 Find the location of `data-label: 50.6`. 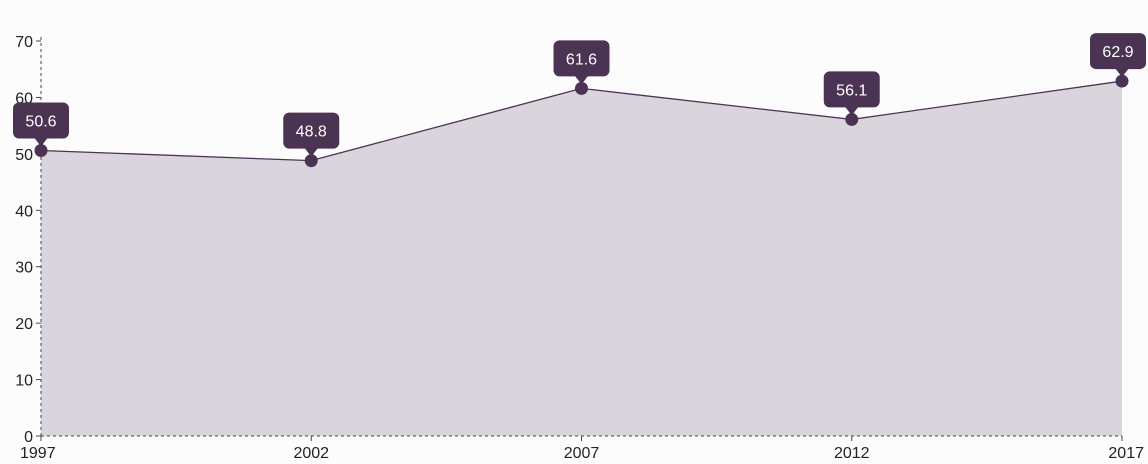

data-label: 50.6 is located at coordinates (40, 121).